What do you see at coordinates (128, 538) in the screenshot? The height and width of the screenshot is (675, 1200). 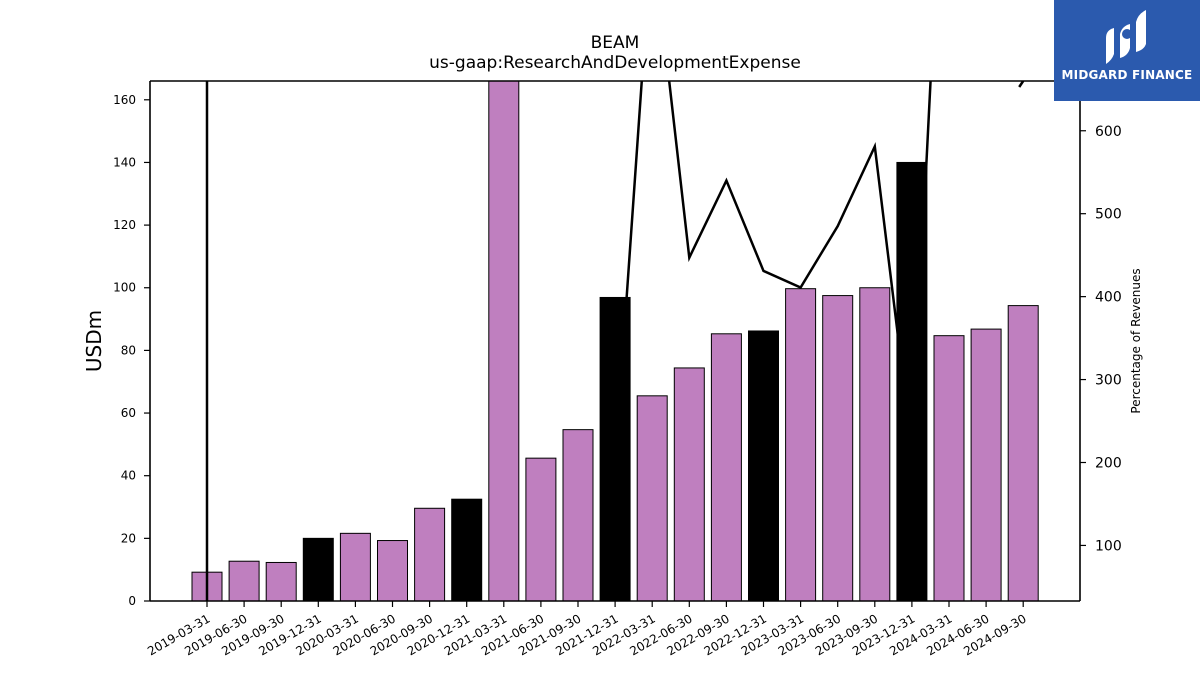 I see `y-tick-label: 20` at bounding box center [128, 538].